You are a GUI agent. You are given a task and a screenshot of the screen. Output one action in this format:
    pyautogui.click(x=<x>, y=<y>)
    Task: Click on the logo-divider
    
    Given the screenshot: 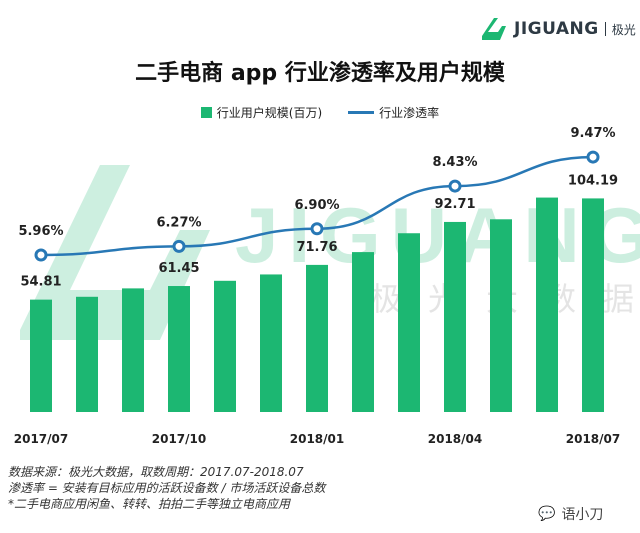 What is the action you would take?
    pyautogui.click(x=605, y=29)
    